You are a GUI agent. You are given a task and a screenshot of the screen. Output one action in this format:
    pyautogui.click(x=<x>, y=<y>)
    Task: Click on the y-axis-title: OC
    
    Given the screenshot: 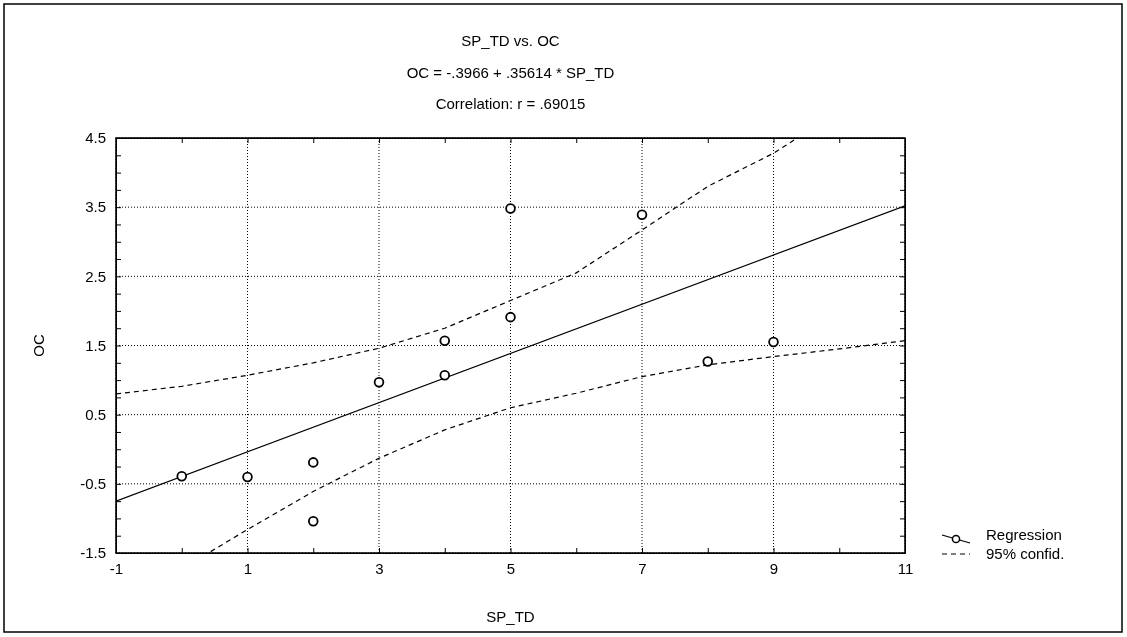 What is the action you would take?
    pyautogui.click(x=38, y=345)
    